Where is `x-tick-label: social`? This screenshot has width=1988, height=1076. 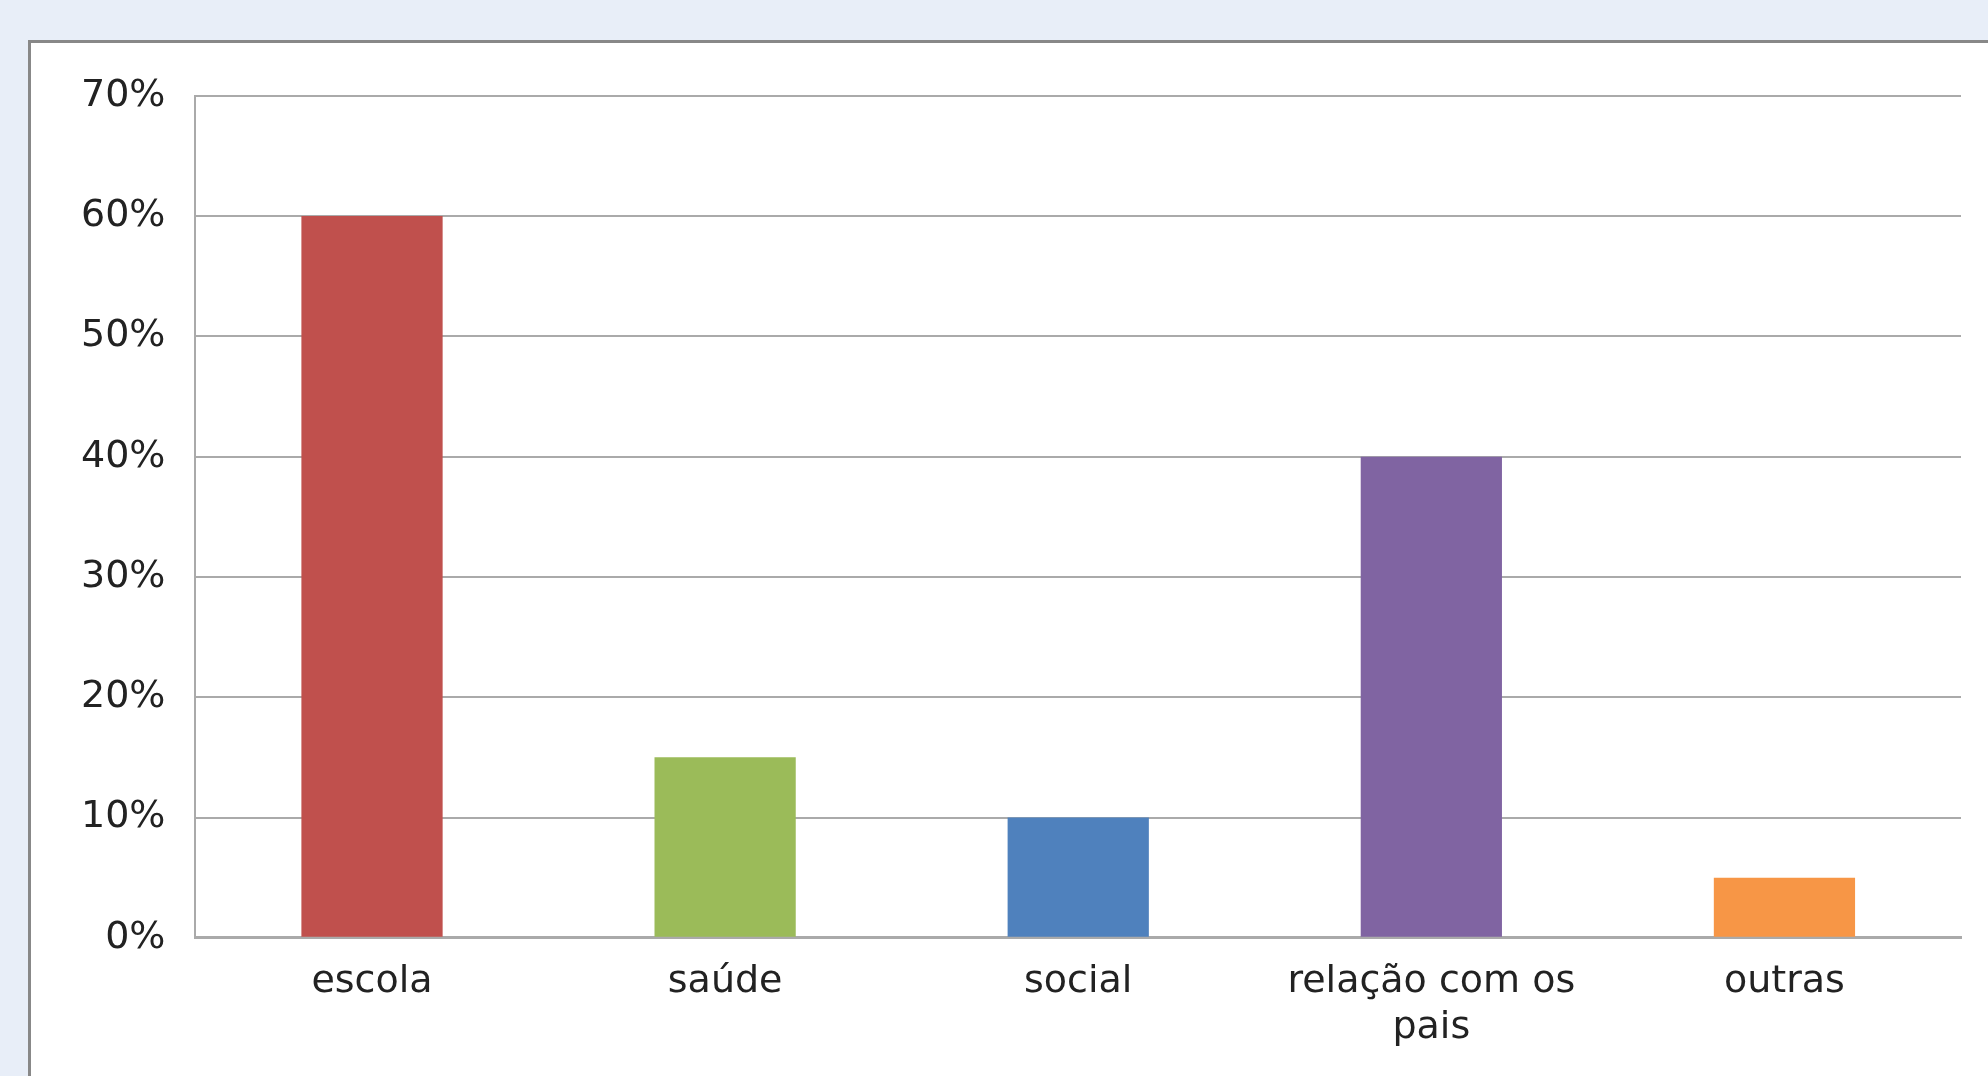 x-tick-label: social is located at coordinates (1078, 979).